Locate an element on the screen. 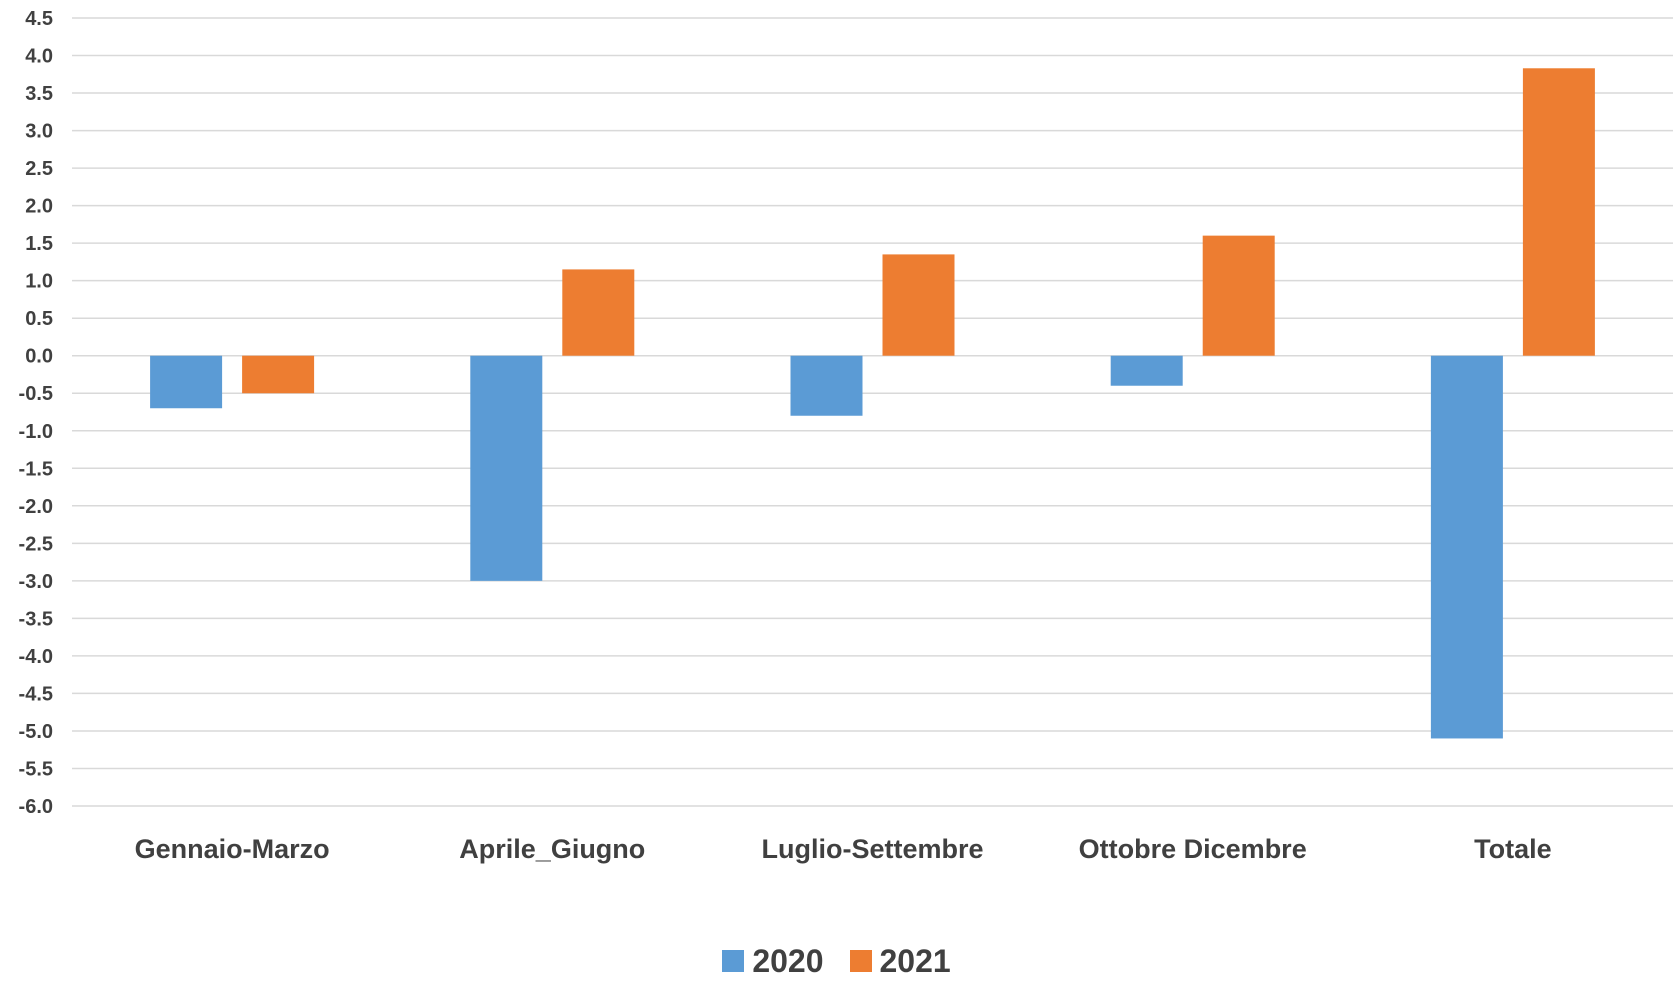 This screenshot has width=1673, height=982. y-tick-label: -5.5 is located at coordinates (36, 769).